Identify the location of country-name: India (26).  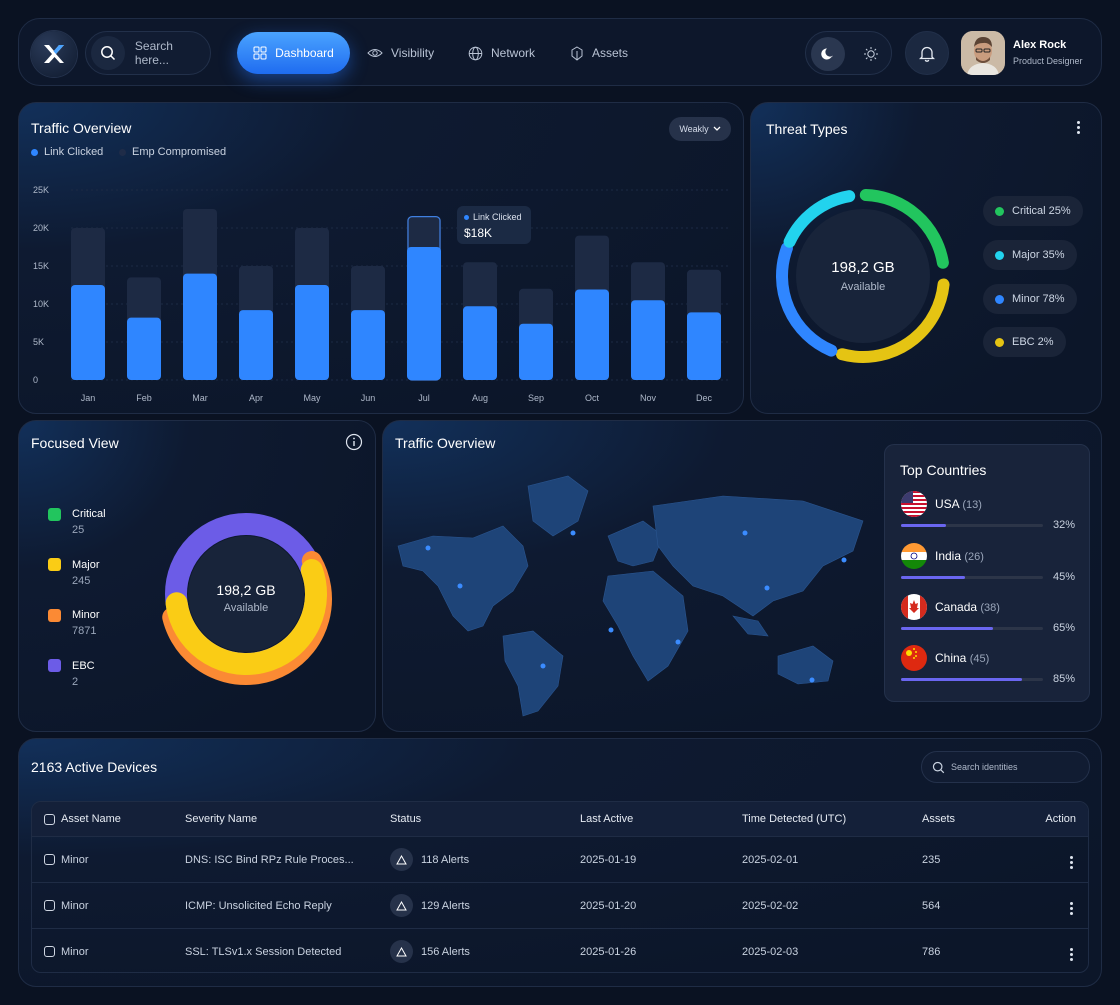
(959, 556).